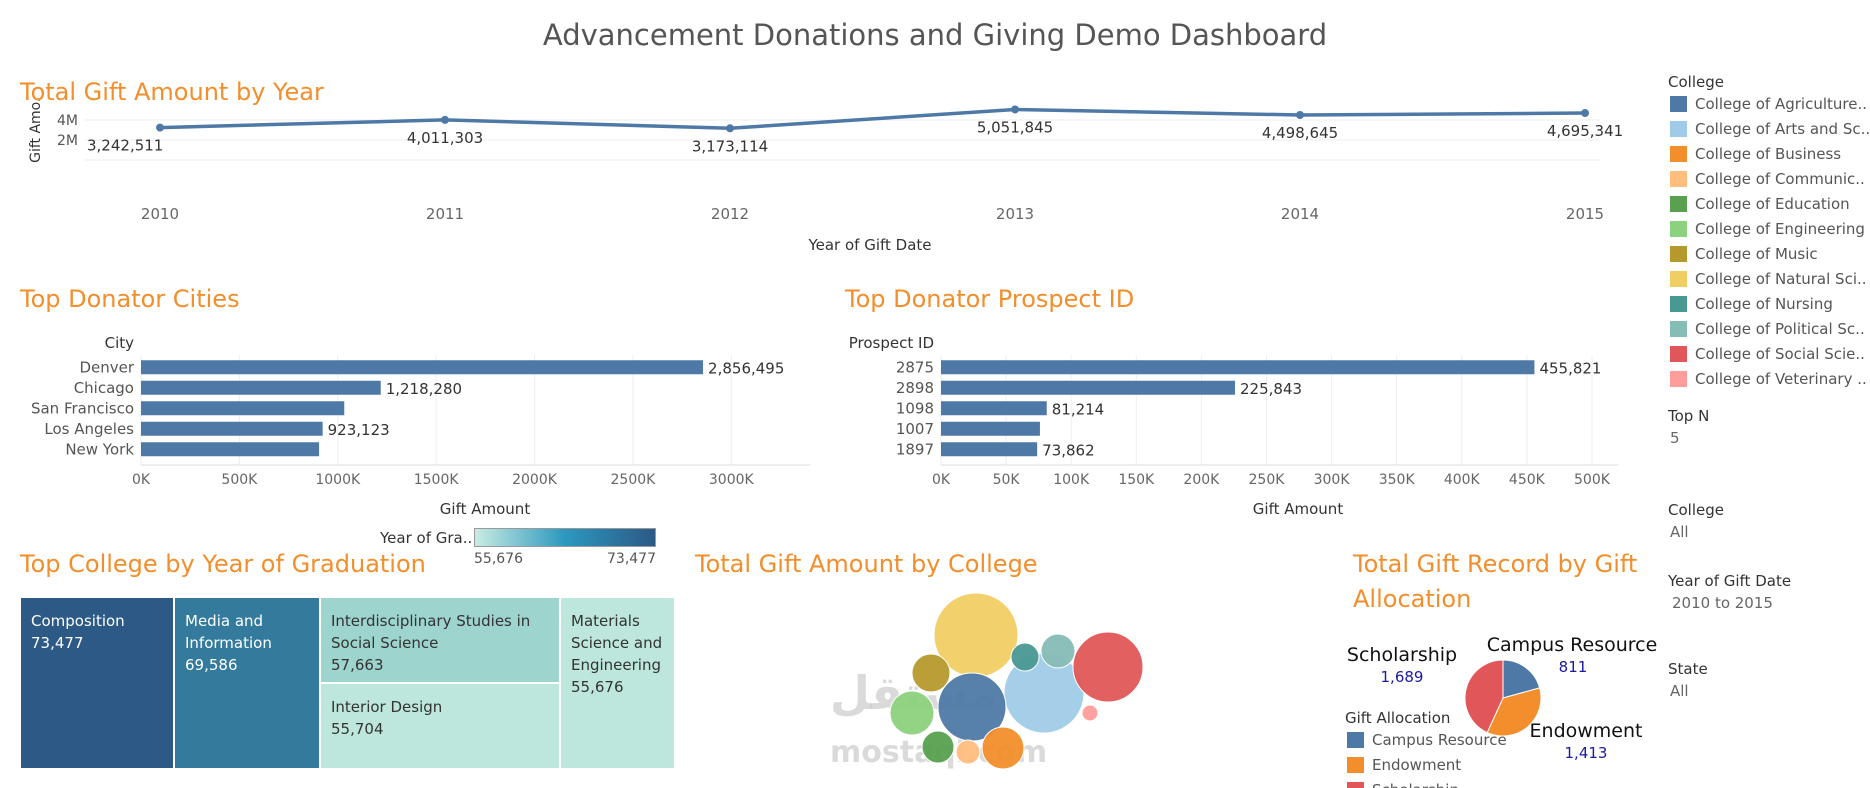 This screenshot has height=788, width=1870. Describe the element at coordinates (732, 480) in the screenshot. I see `cities-xtick: 3000K` at that location.